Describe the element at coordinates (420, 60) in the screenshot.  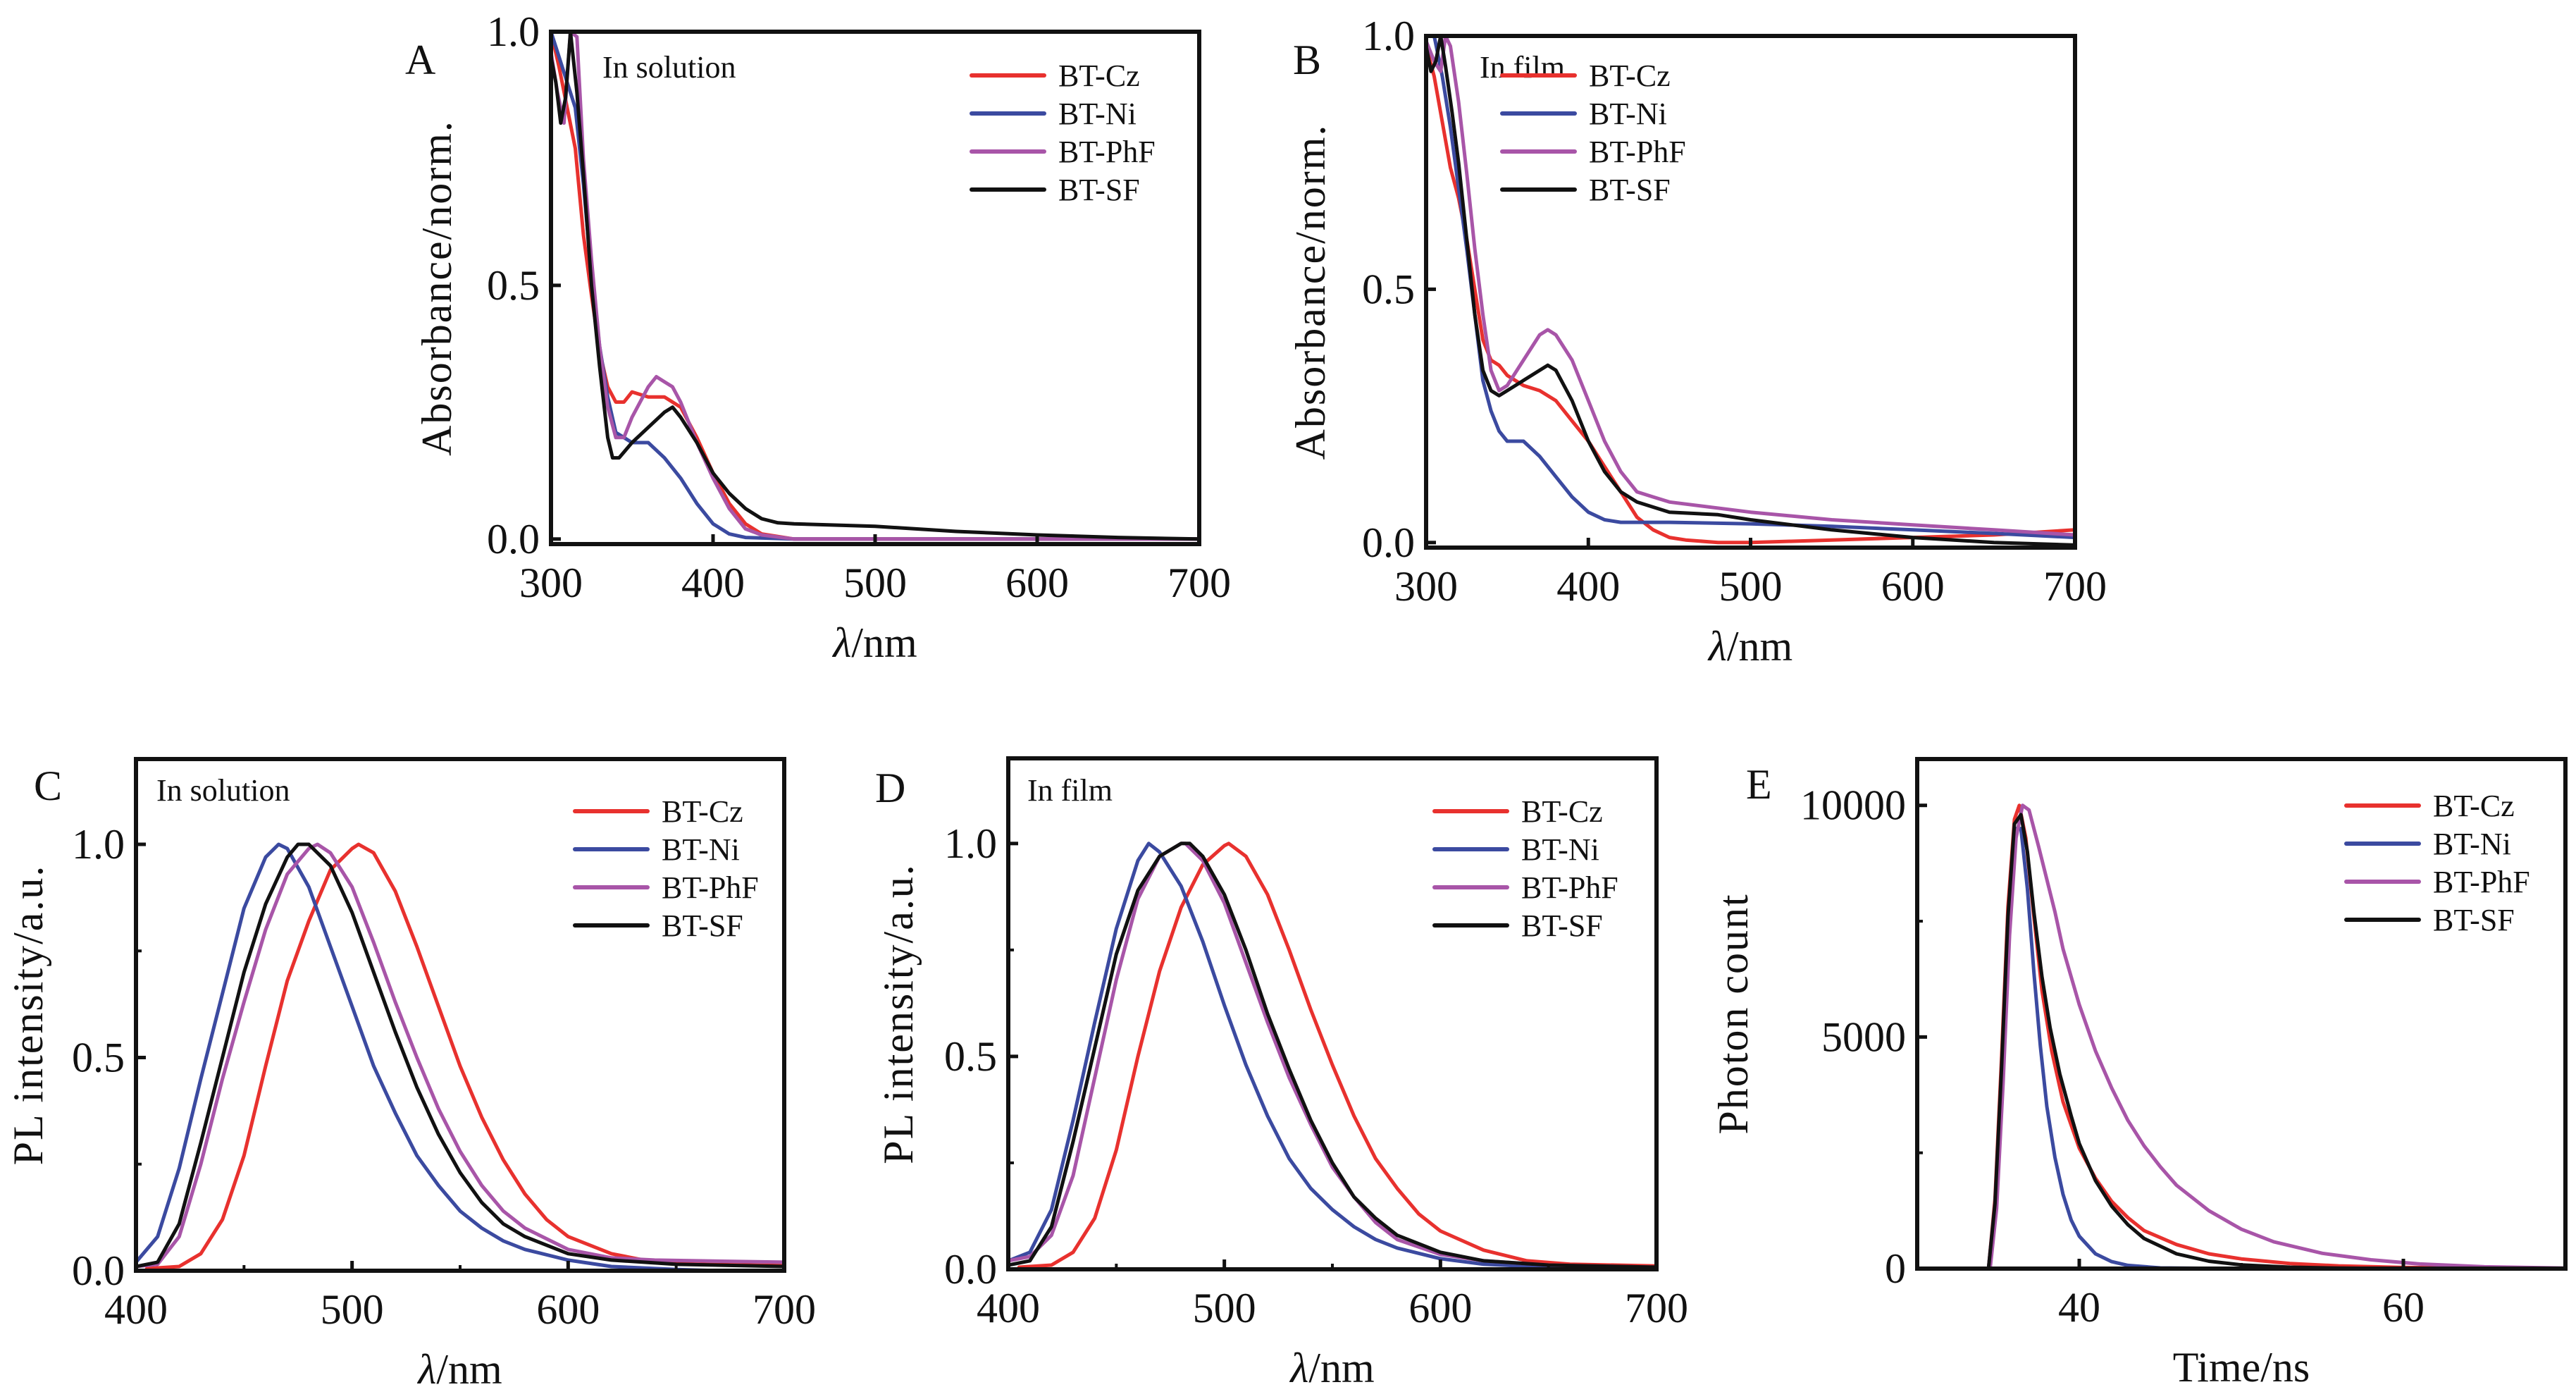
I see `panel-letter: A` at that location.